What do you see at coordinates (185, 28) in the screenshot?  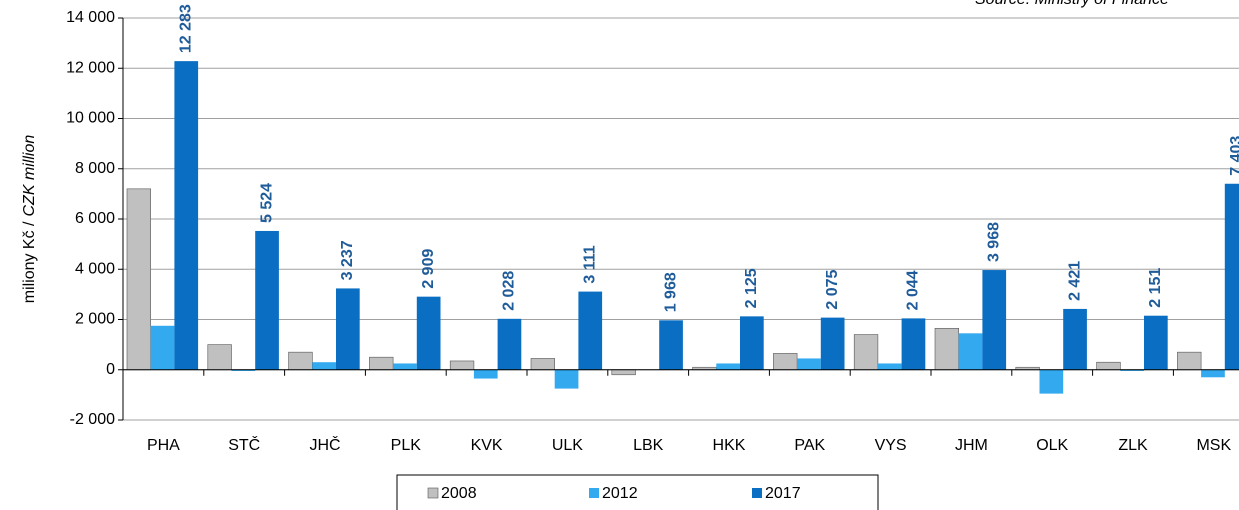 I see `value-label: 12 283` at bounding box center [185, 28].